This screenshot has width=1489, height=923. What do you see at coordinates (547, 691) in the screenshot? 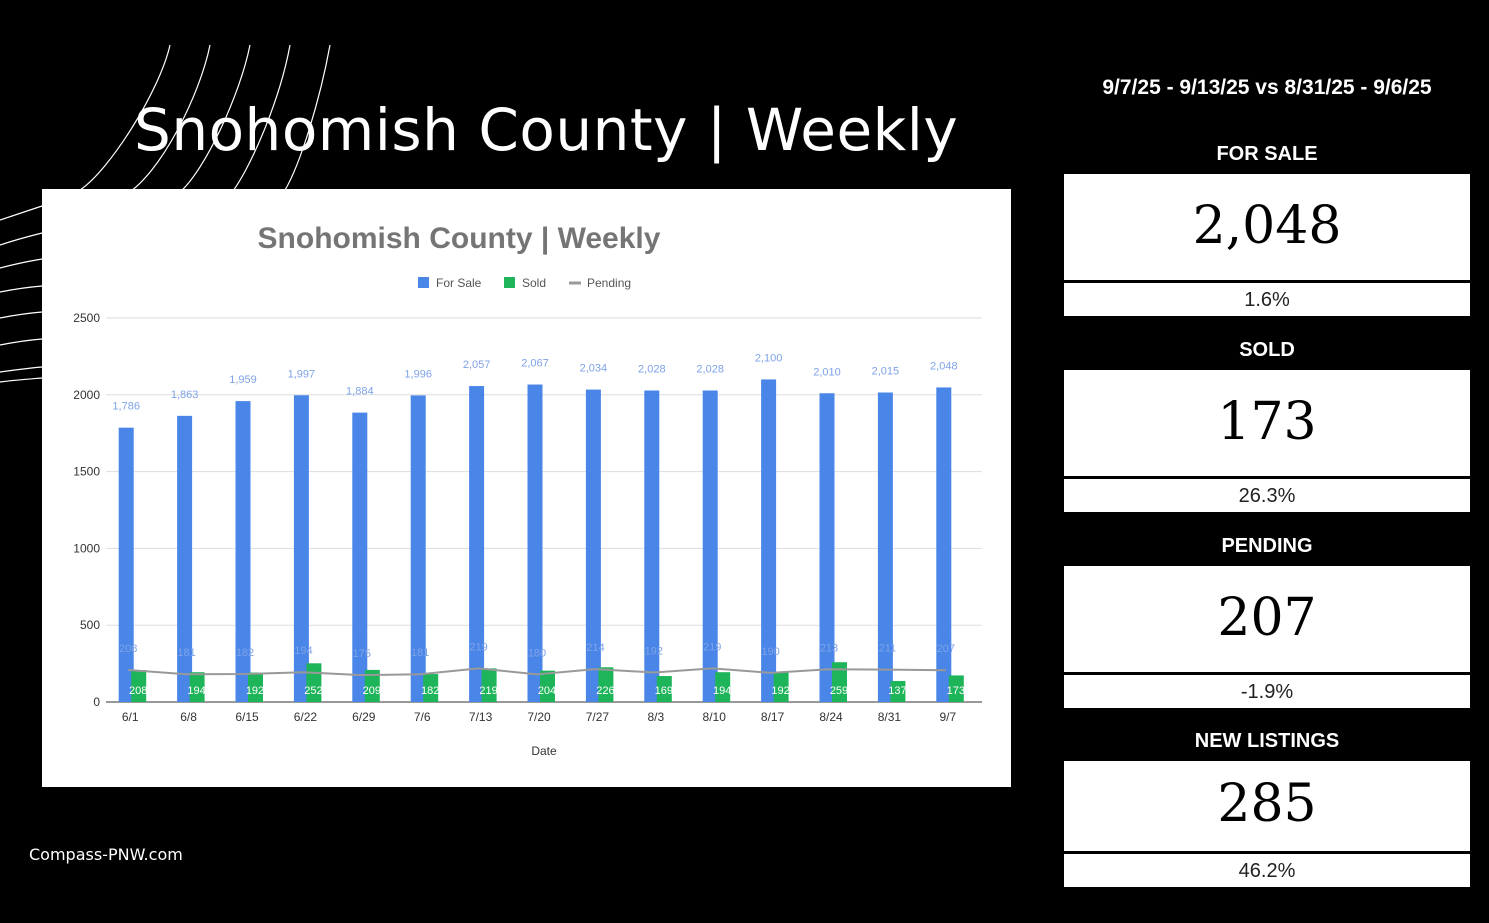
I see `sold-data-label: 204` at bounding box center [547, 691].